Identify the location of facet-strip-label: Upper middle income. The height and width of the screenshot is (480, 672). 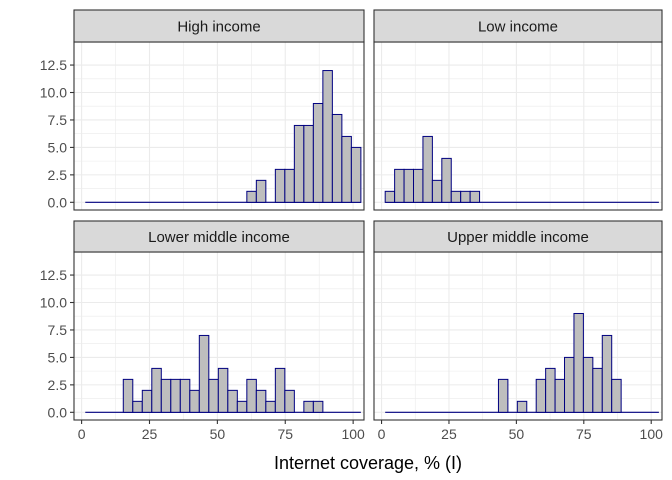
(518, 237).